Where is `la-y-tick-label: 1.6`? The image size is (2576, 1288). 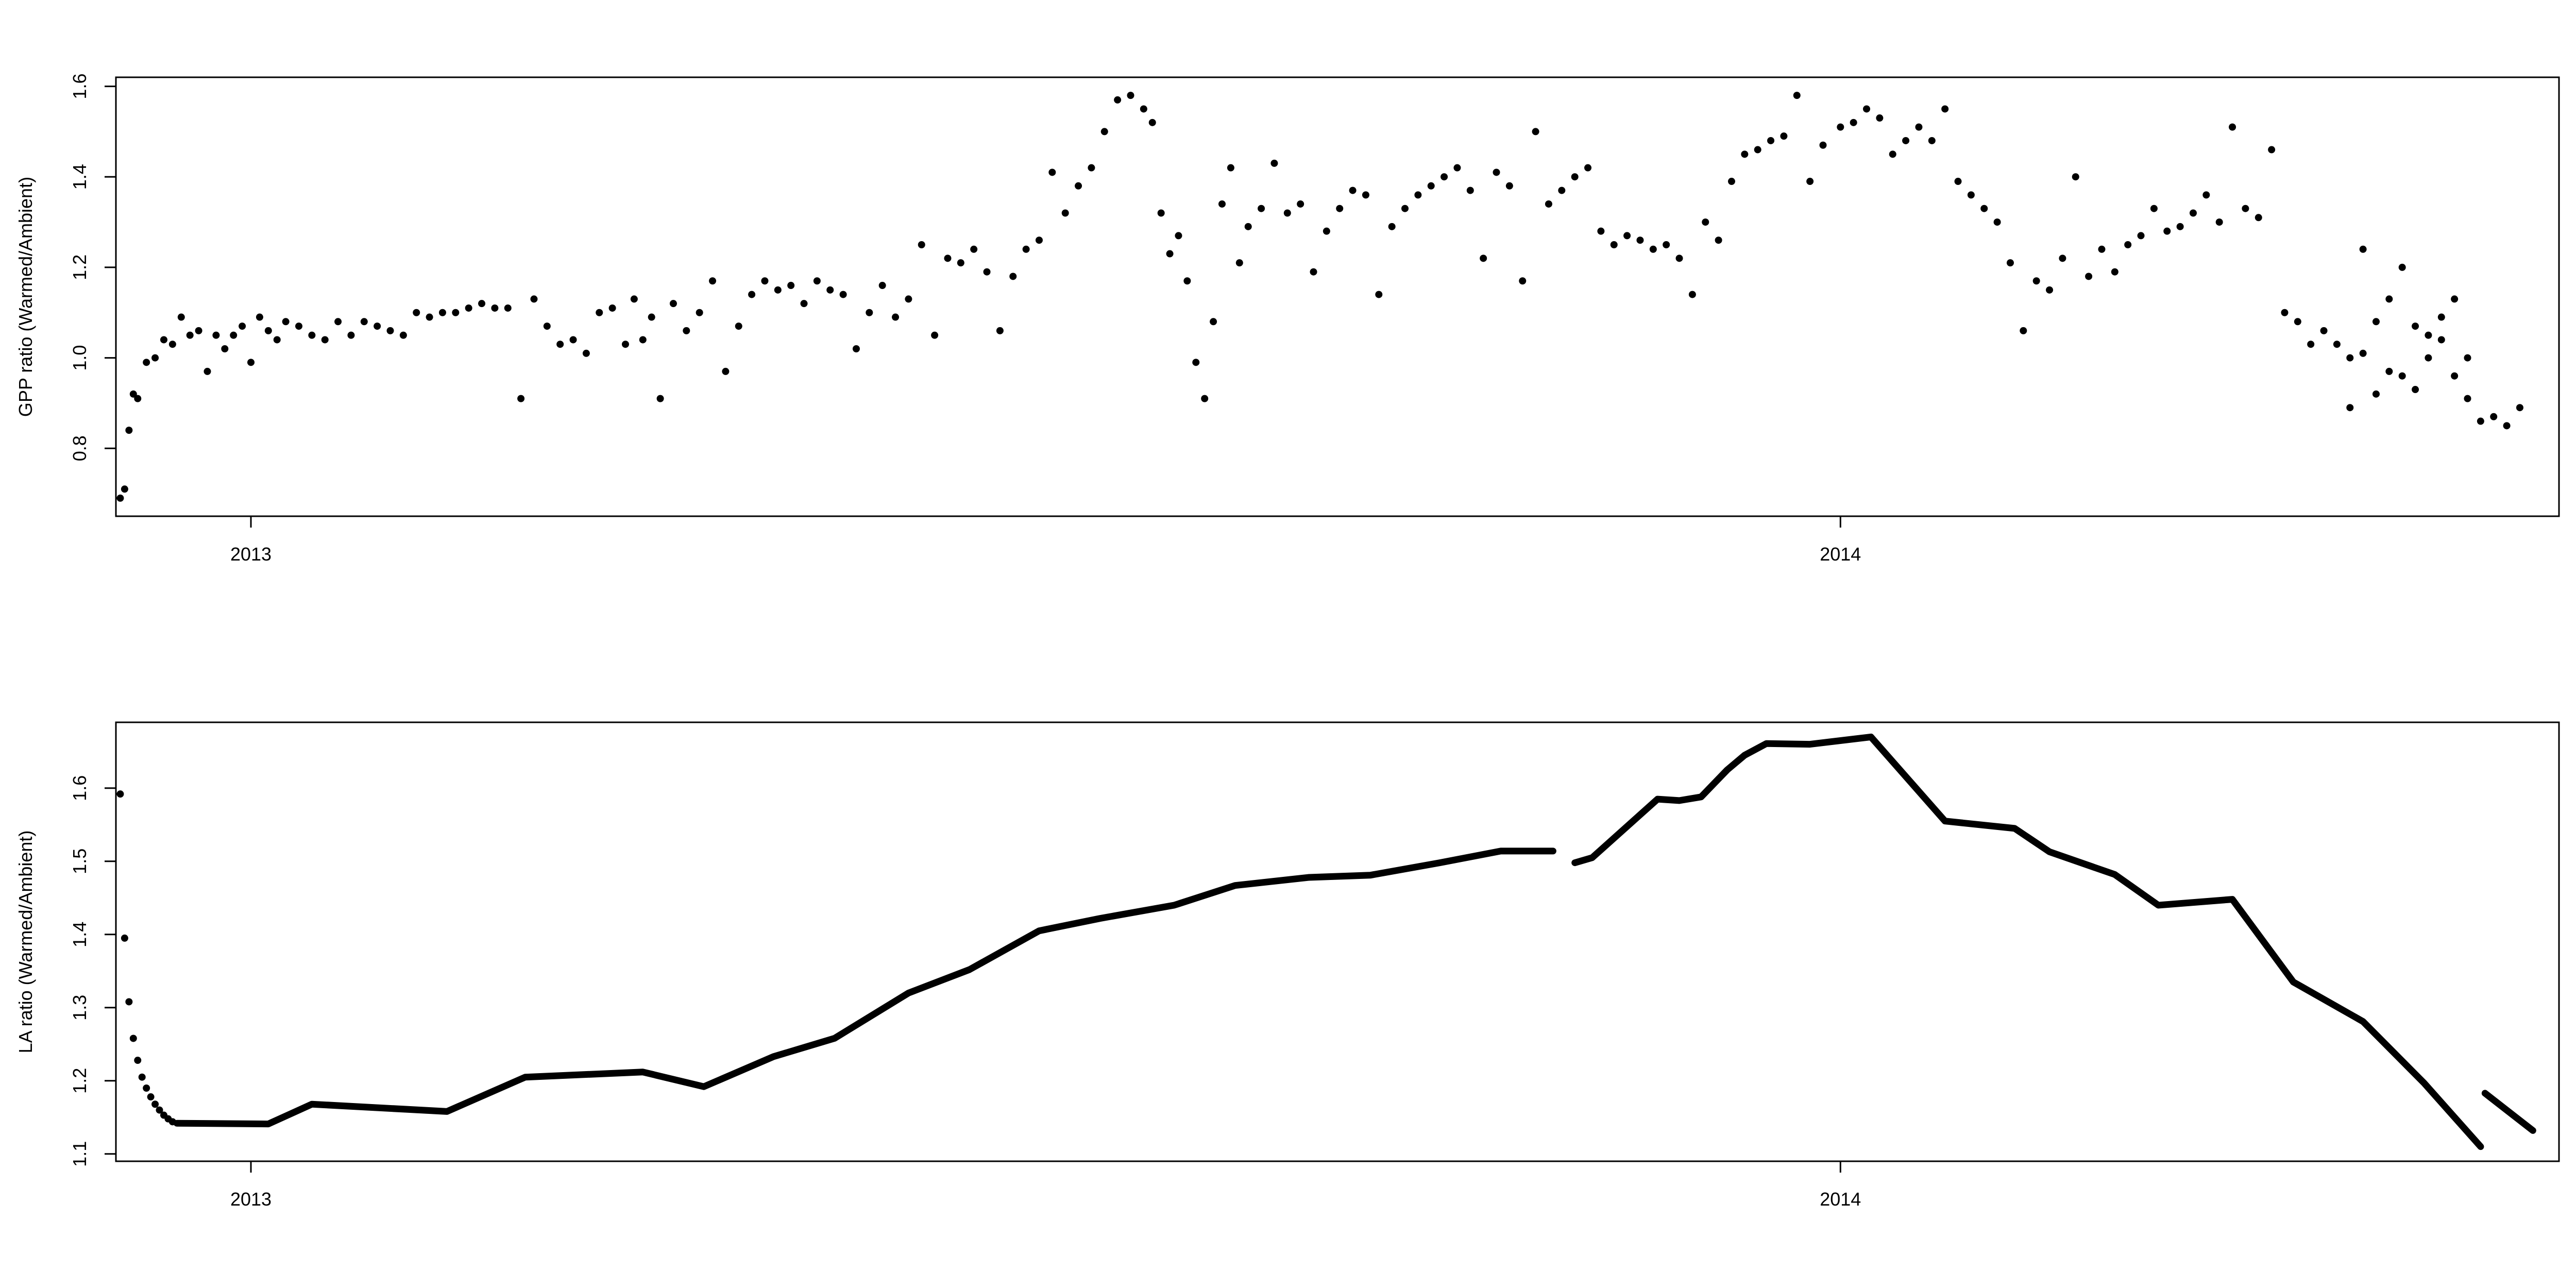 la-y-tick-label: 1.6 is located at coordinates (79, 788).